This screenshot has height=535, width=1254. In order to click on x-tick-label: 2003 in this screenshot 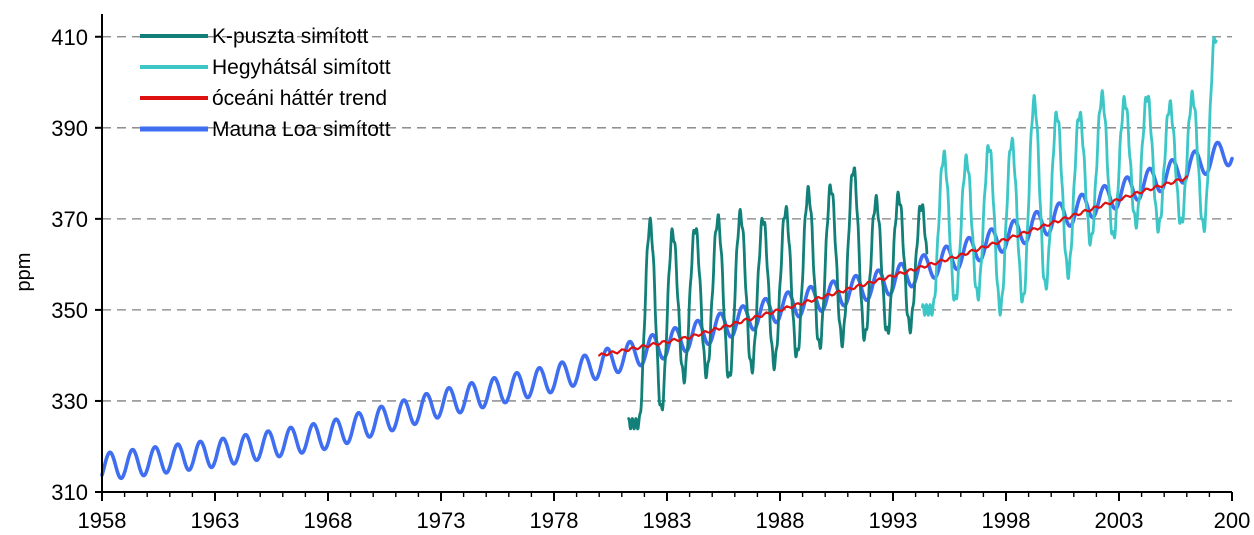, I will do `click(1119, 520)`.